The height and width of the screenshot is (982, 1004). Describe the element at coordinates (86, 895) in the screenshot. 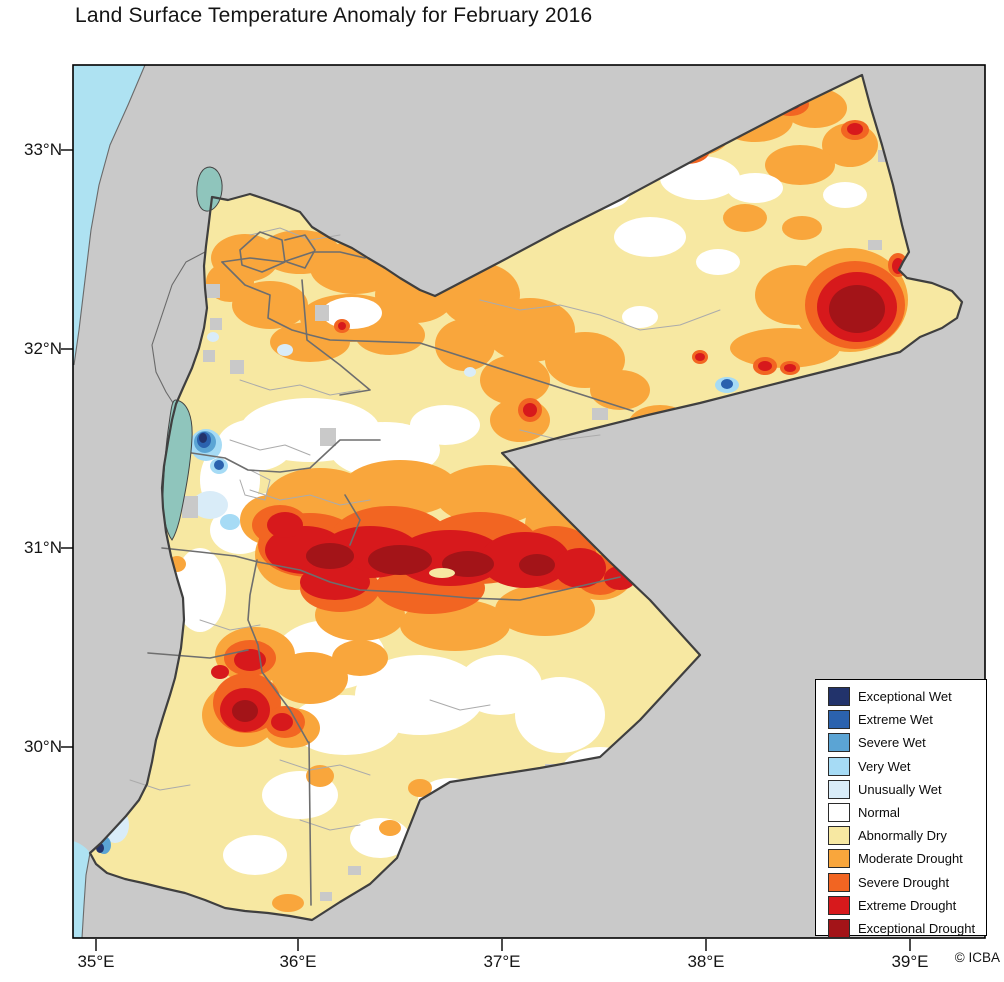

I see `gulf-of-aqaba-coastline` at that location.